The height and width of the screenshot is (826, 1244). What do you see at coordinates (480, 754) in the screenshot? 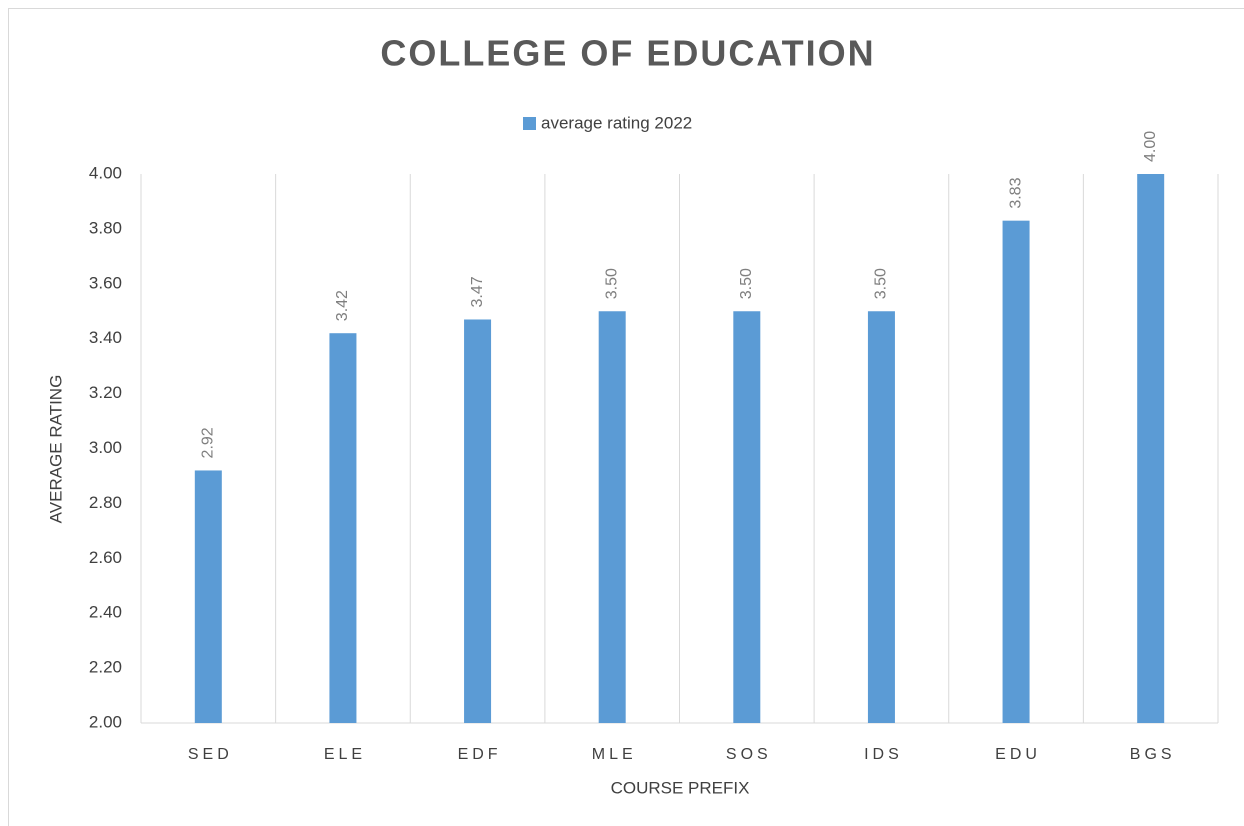
I see `x-tick-label: EDF` at bounding box center [480, 754].